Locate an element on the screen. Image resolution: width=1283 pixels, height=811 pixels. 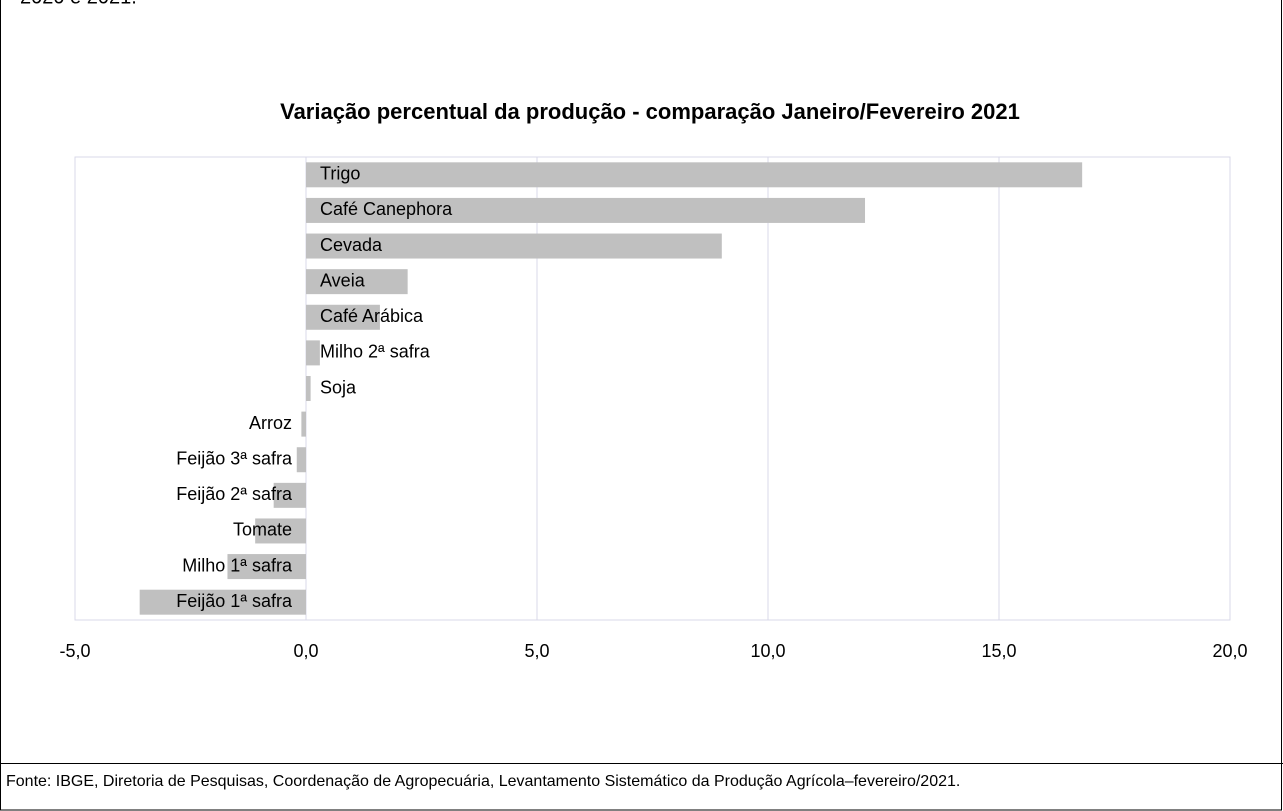
heading: 2020 e 2021. is located at coordinates (78, 4).